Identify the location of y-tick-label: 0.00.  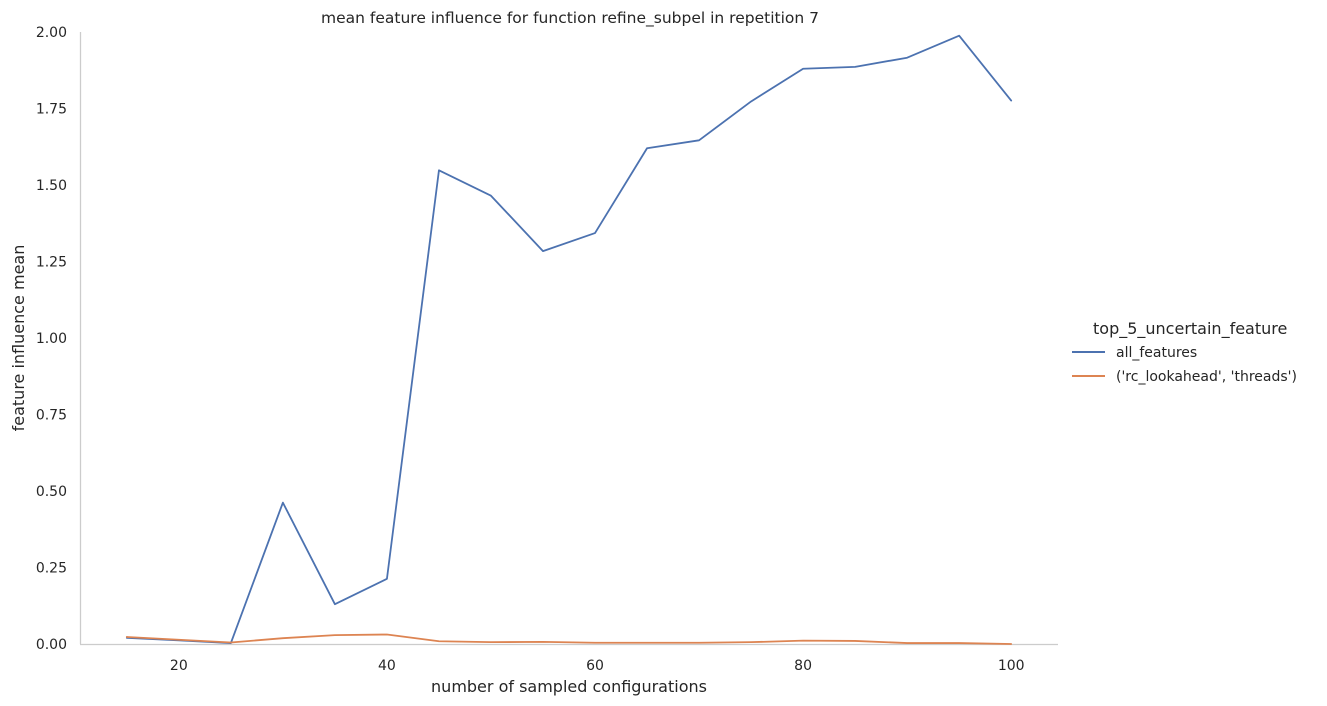
(51, 645).